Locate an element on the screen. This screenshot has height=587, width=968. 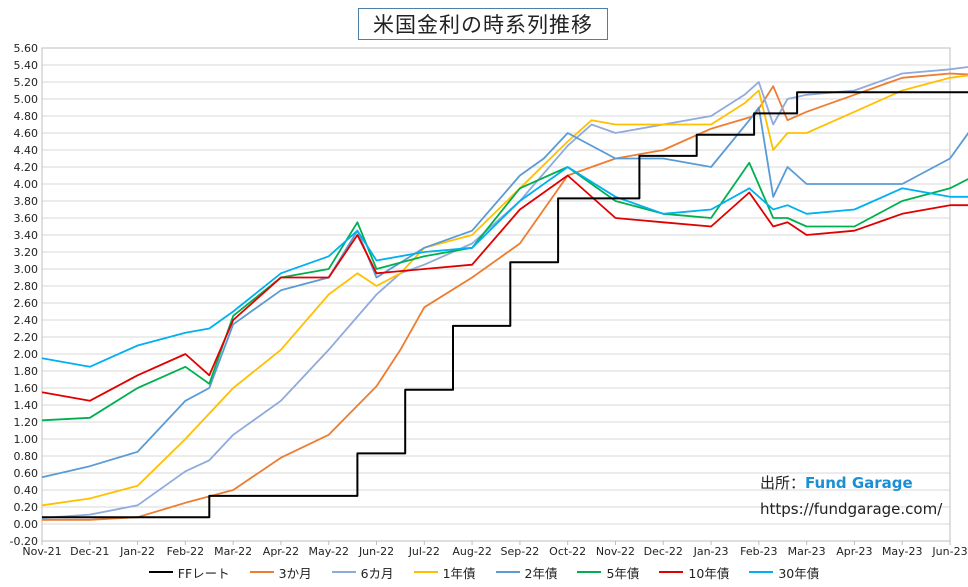
y-tick-label: 4.40 is located at coordinates (26, 150).